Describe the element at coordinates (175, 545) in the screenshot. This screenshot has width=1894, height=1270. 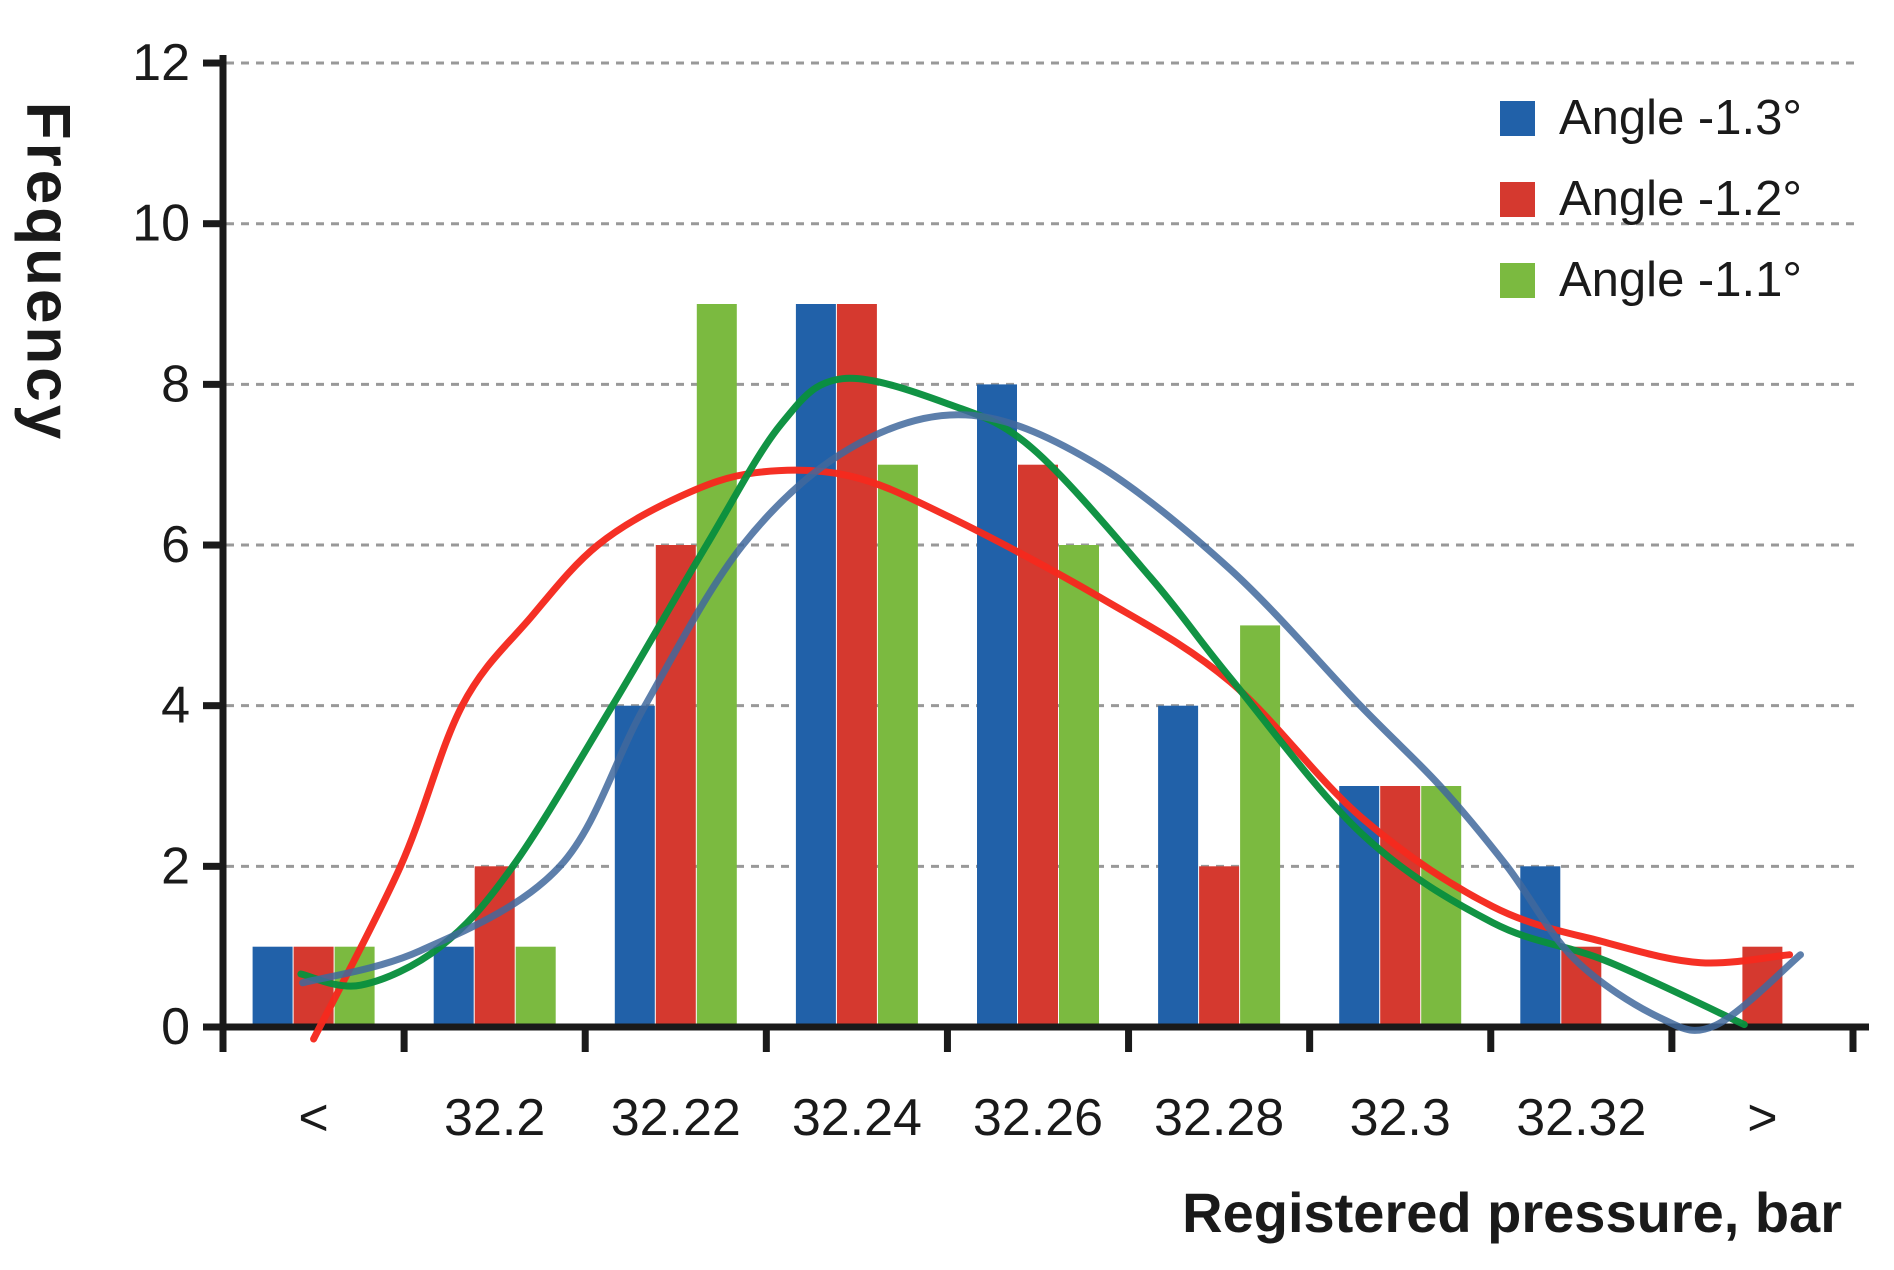
I see `y-tick-label: 6` at that location.